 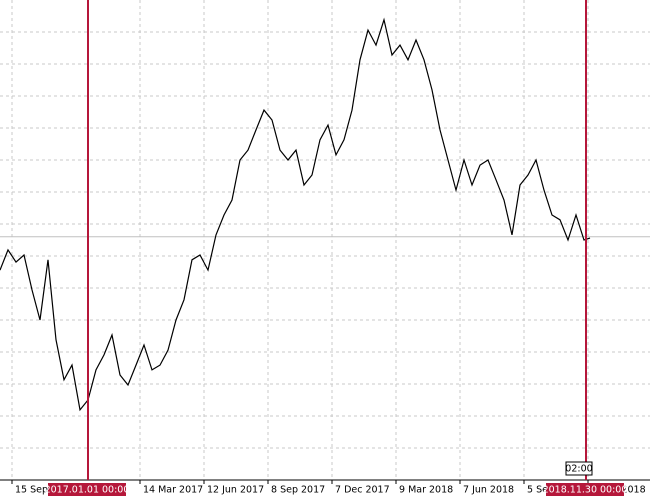 What do you see at coordinates (426, 490) in the screenshot?
I see `x-tick-label: 9 Mar 2018` at bounding box center [426, 490].